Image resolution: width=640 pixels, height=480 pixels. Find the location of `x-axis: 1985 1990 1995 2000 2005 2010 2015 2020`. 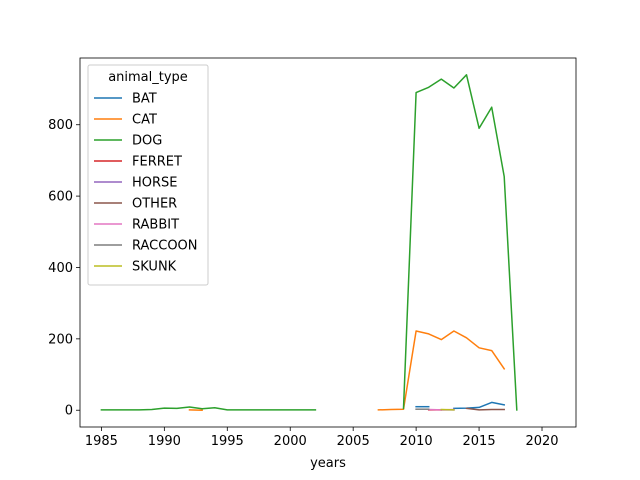

x-axis: 1985 1990 1995 2000 2005 2010 2015 2020 is located at coordinates (322, 438).